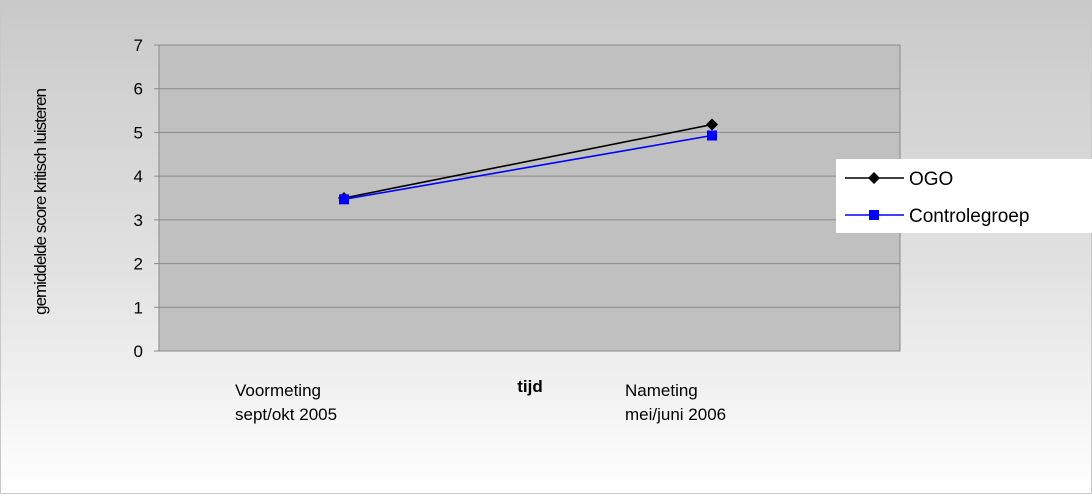 This screenshot has height=499, width=1092. I want to click on legend: OGO Controlegroep, so click(937, 198).